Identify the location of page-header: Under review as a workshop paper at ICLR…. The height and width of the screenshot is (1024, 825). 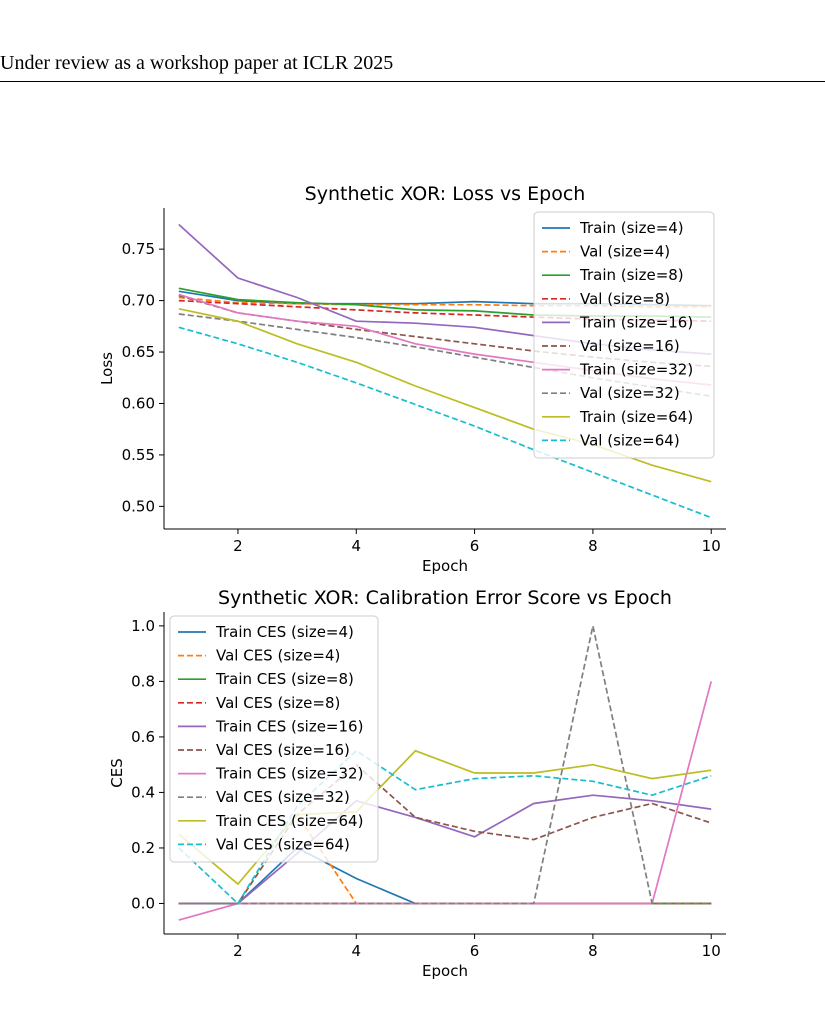
(197, 63).